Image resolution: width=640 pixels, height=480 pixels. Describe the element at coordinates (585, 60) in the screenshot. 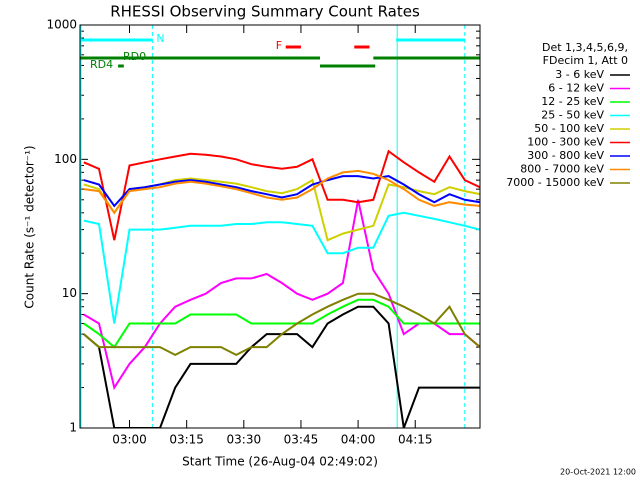

I see `legend-header: FDecim 1, Att 0` at that location.